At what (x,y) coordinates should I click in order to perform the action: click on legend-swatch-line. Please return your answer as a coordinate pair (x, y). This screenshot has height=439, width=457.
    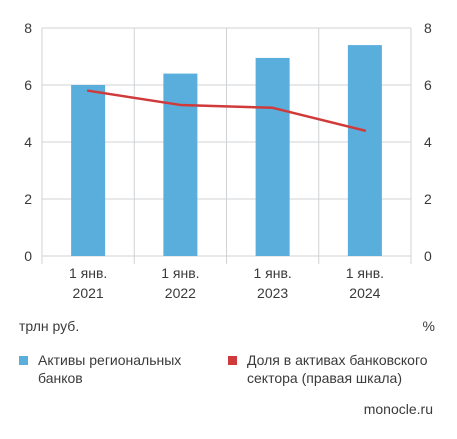
    Looking at the image, I should click on (232, 360).